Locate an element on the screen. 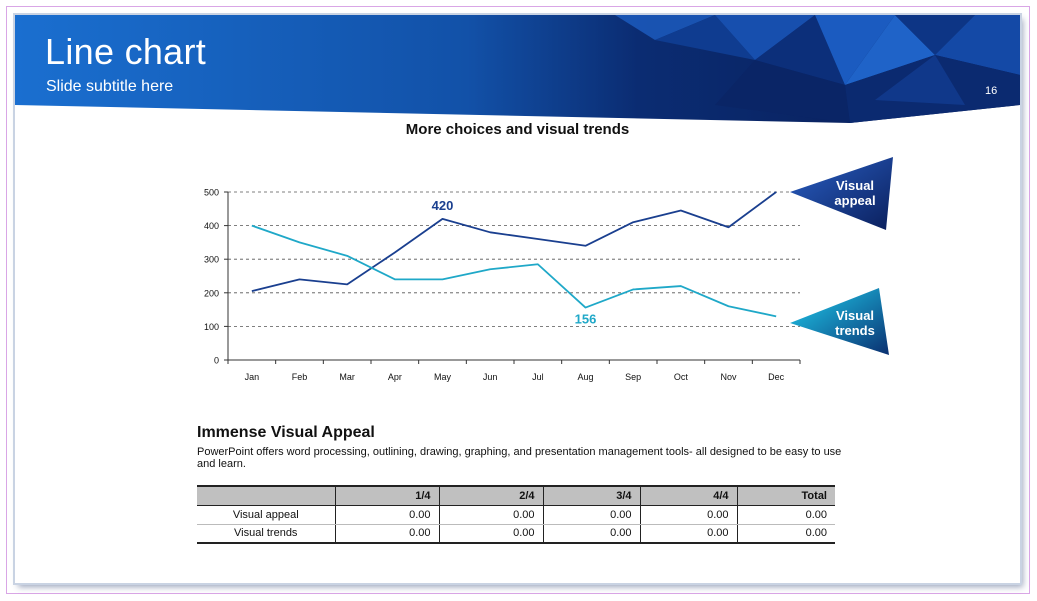 This screenshot has width=1037, height=601. callout-visual-trends-shape is located at coordinates (839, 321).